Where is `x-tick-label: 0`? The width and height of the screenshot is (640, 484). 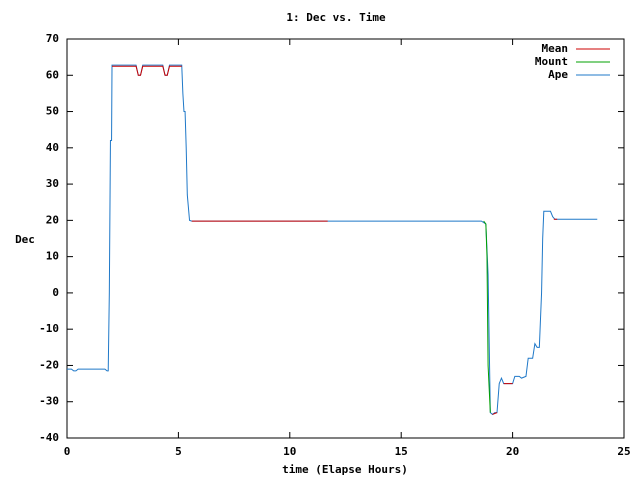
x-tick-label: 0 is located at coordinates (67, 451).